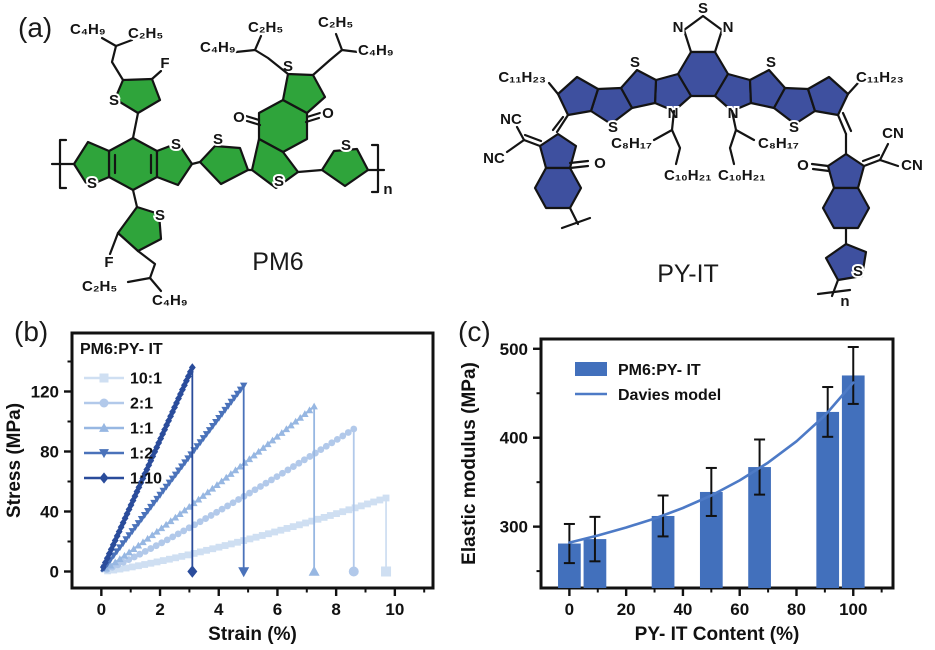 The width and height of the screenshot is (935, 650). Describe the element at coordinates (893, 133) in the screenshot. I see `nitrile-label: CN` at that location.